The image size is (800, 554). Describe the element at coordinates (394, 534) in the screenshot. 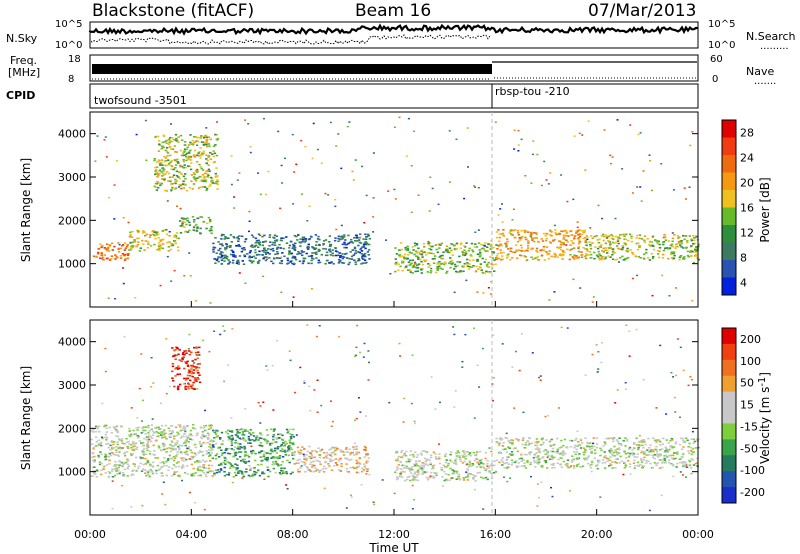

I see `xtick-label: 12:00` at that location.